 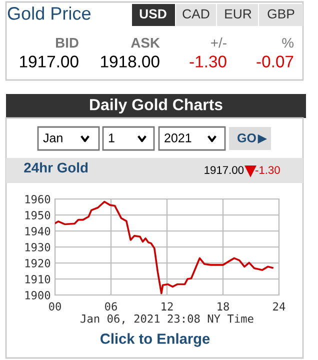 What do you see at coordinates (167, 306) in the screenshot?
I see `x-tick-label: 12` at bounding box center [167, 306].